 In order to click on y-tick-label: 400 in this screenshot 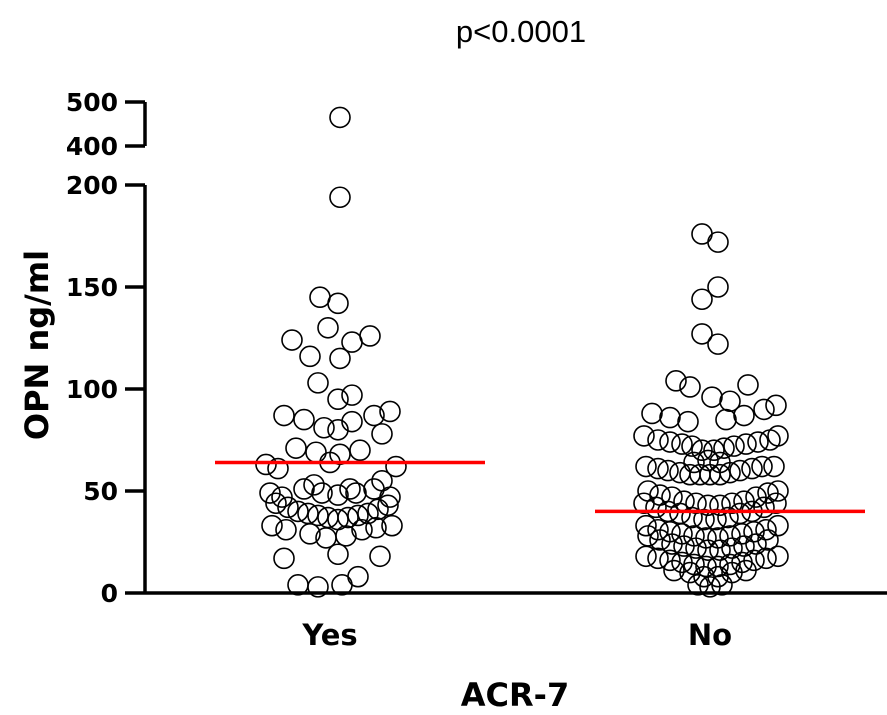, I will do `click(92, 146)`.